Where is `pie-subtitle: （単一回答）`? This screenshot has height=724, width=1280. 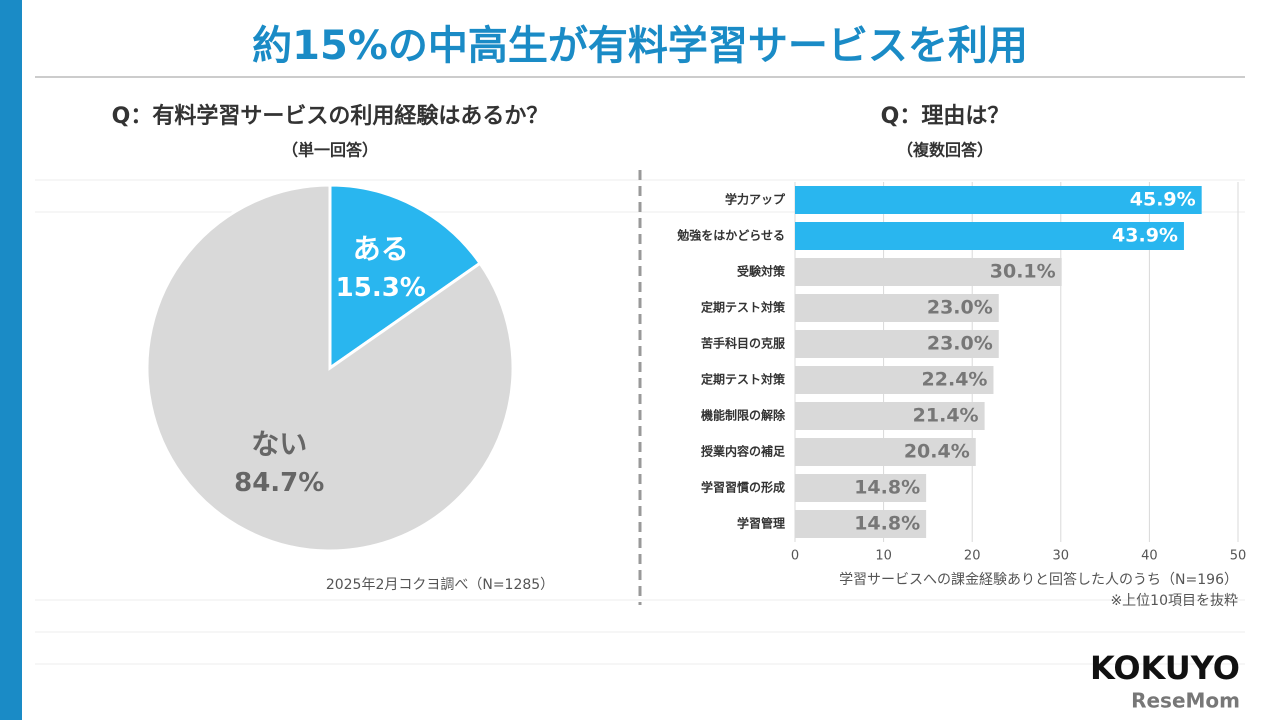
pie-subtitle: （単一回答） is located at coordinates (330, 150).